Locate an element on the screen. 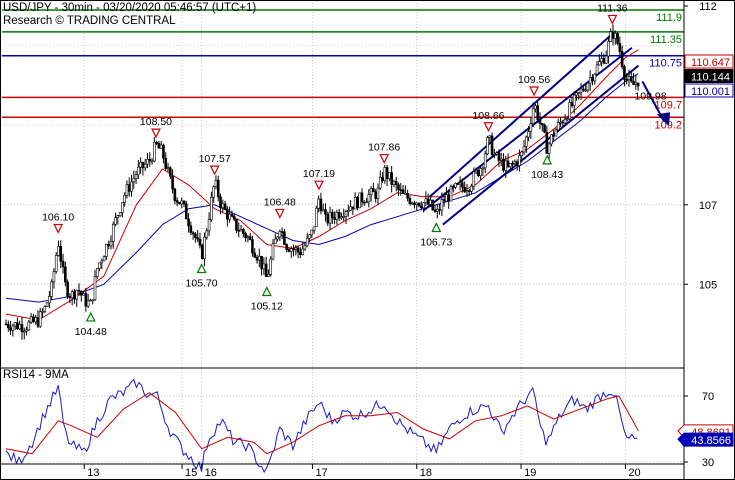 The height and width of the screenshot is (480, 735). swing-high-label: 107.86 is located at coordinates (384, 148).